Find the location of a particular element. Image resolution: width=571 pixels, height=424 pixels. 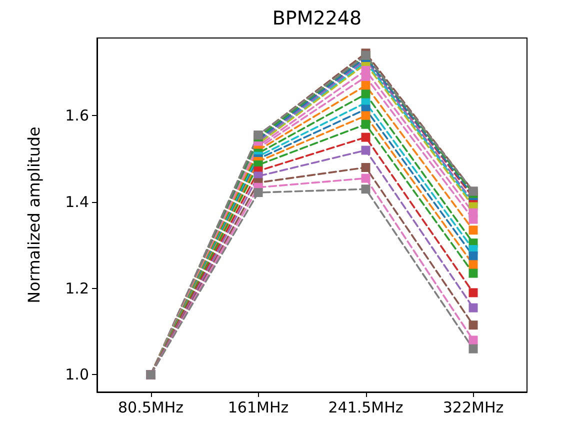

x-tick-label: 80.5MHz is located at coordinates (151, 407).